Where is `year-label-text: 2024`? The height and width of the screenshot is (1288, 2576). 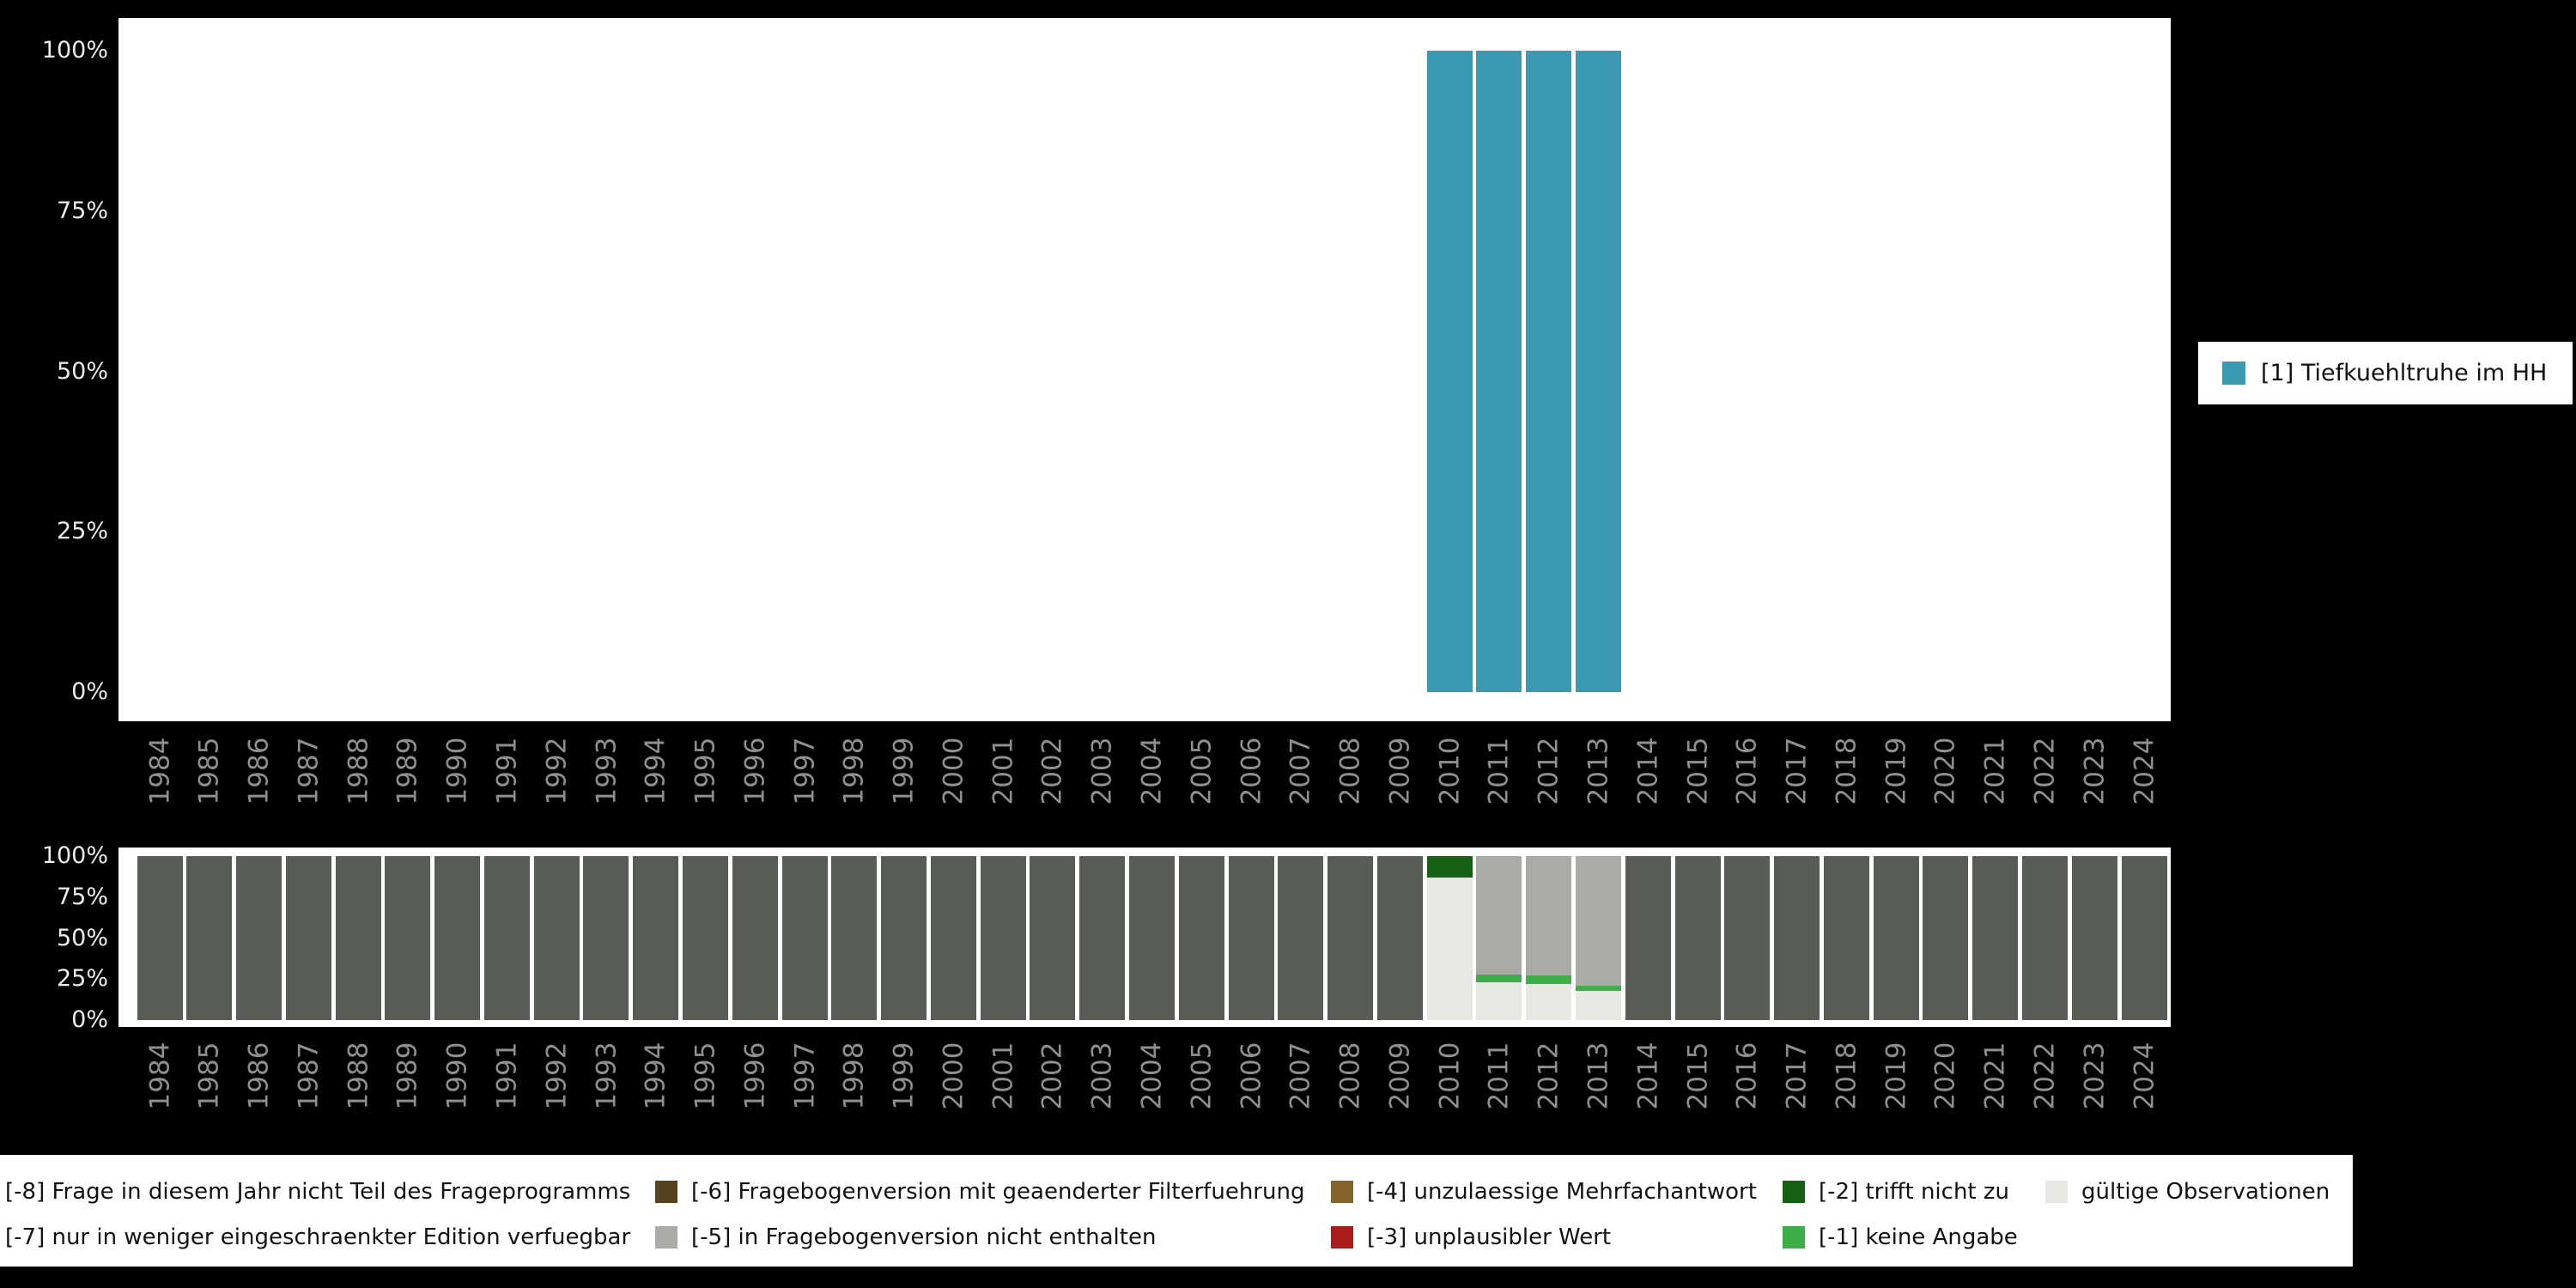 year-label-text: 2024 is located at coordinates (2144, 1076).